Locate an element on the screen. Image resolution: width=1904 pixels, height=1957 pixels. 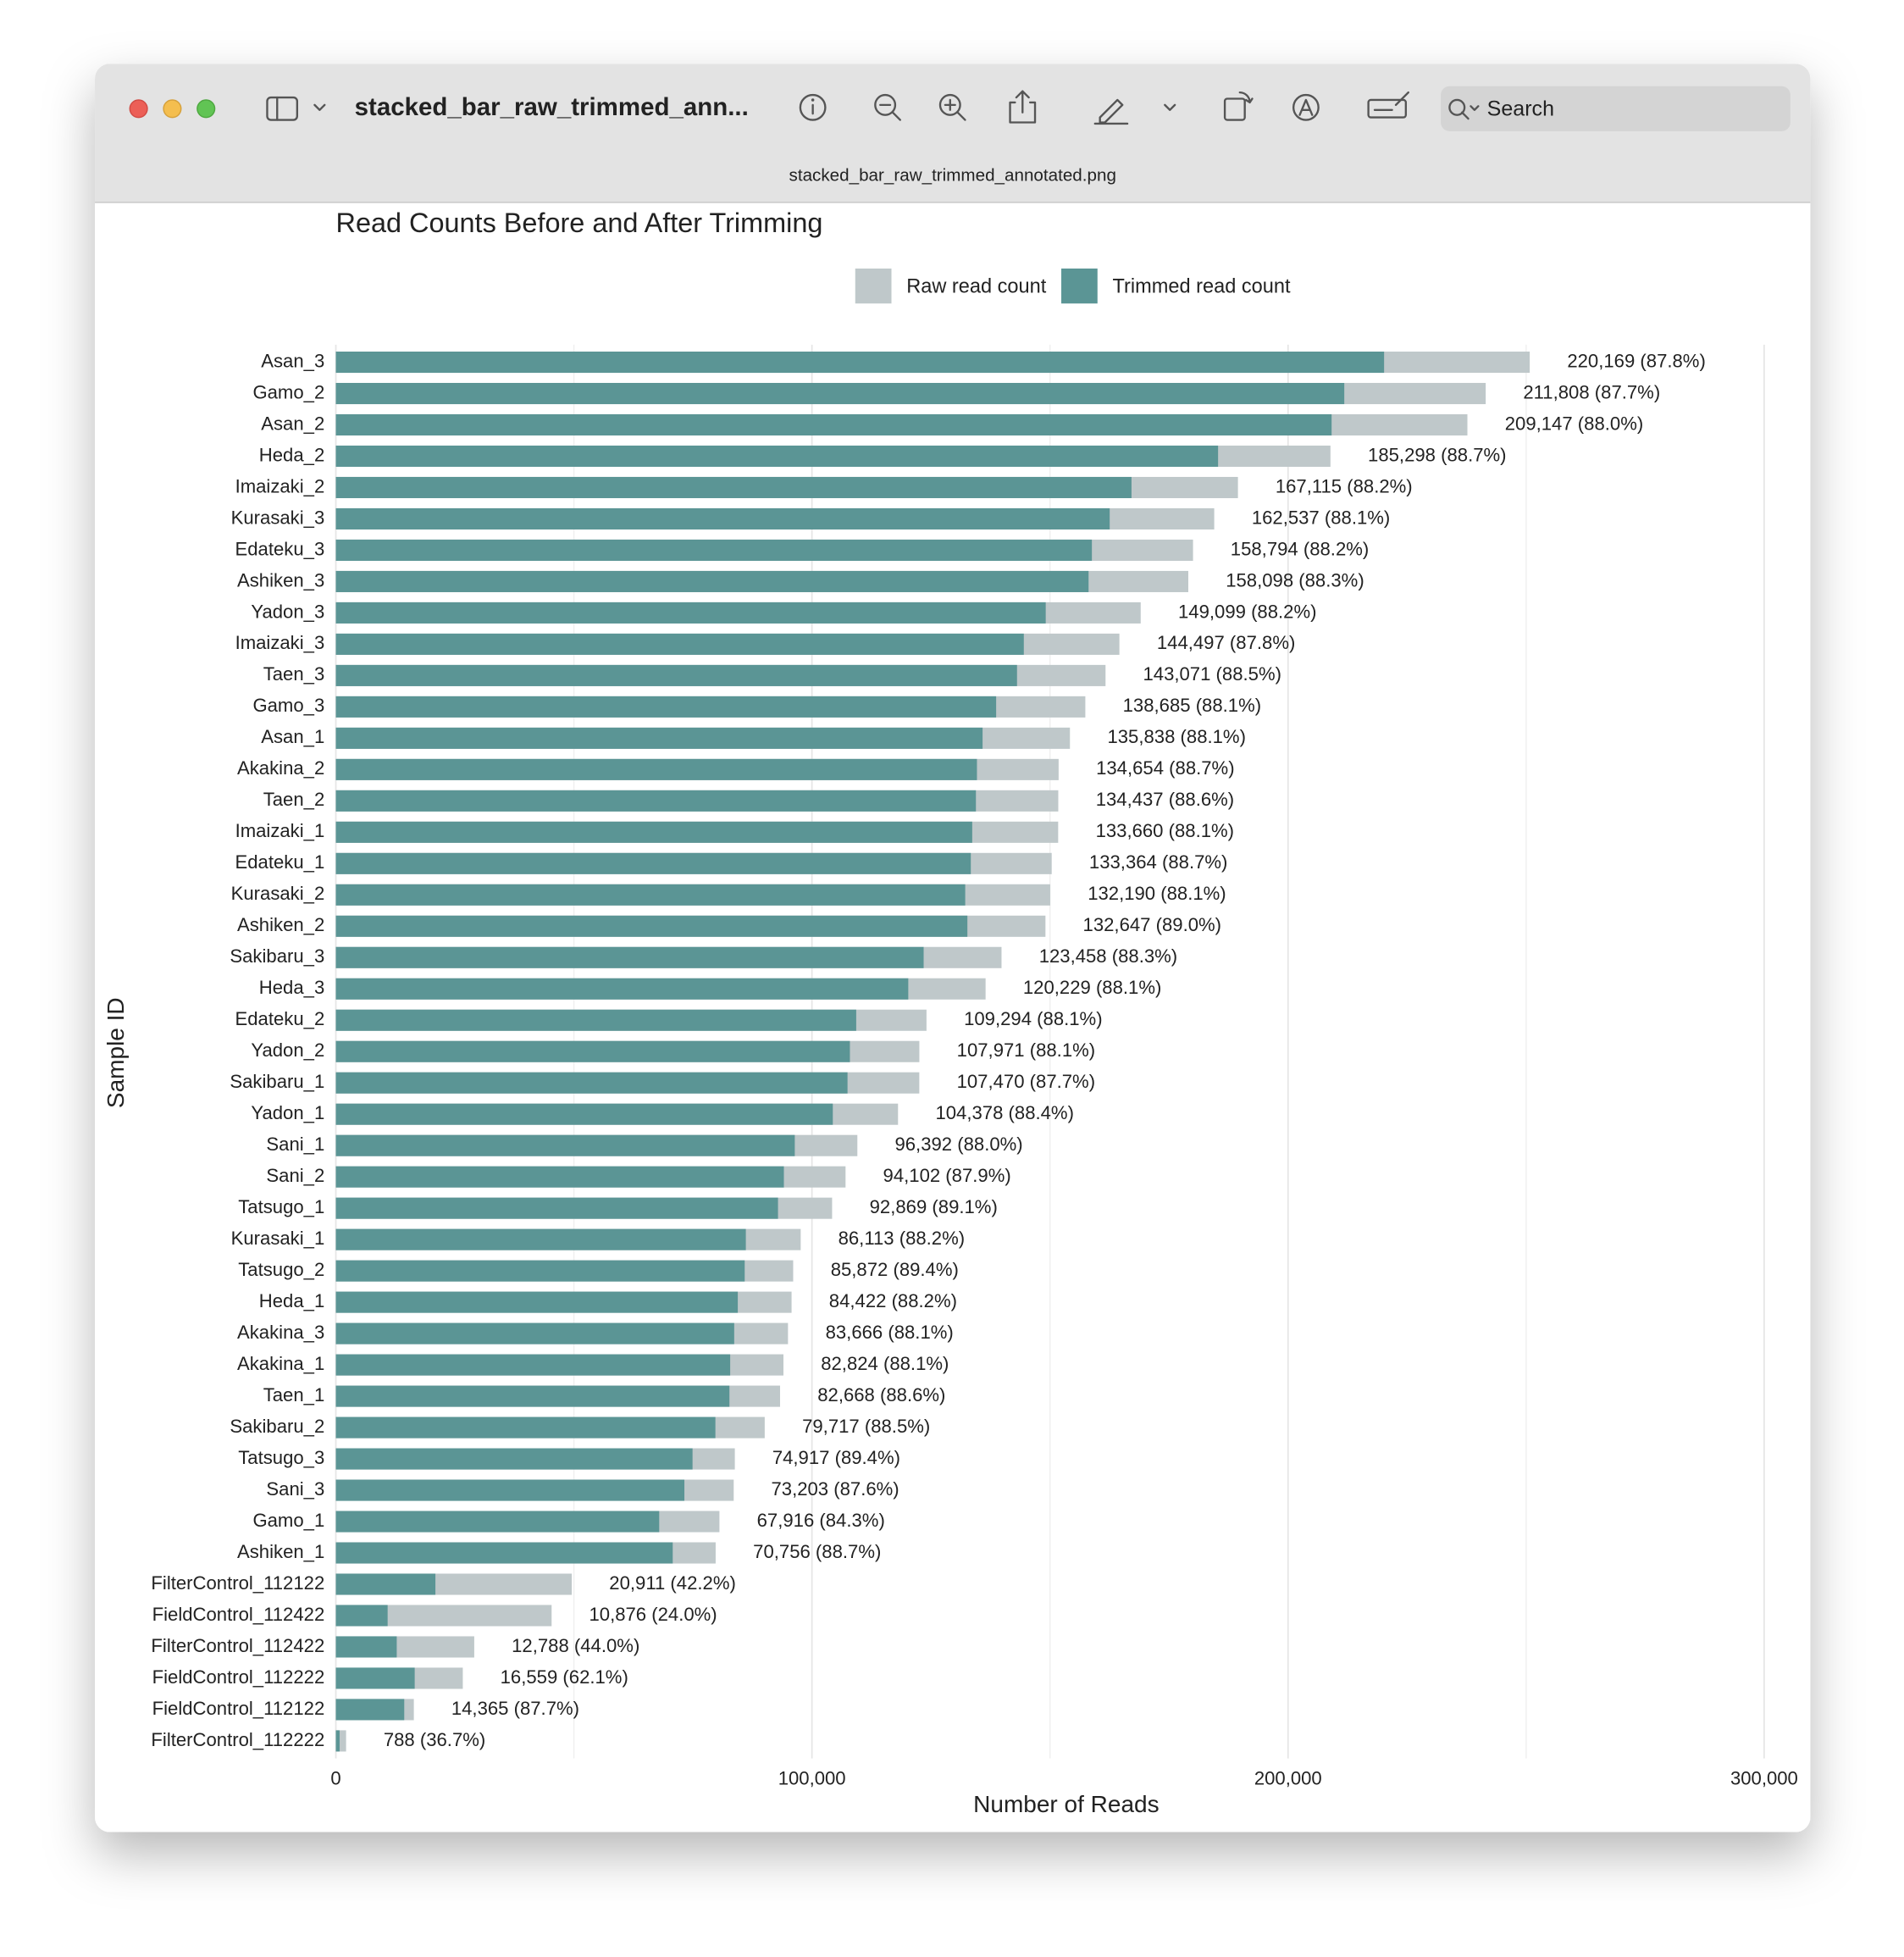
y-tick-label: Imaizaki_3 is located at coordinates (280, 642).